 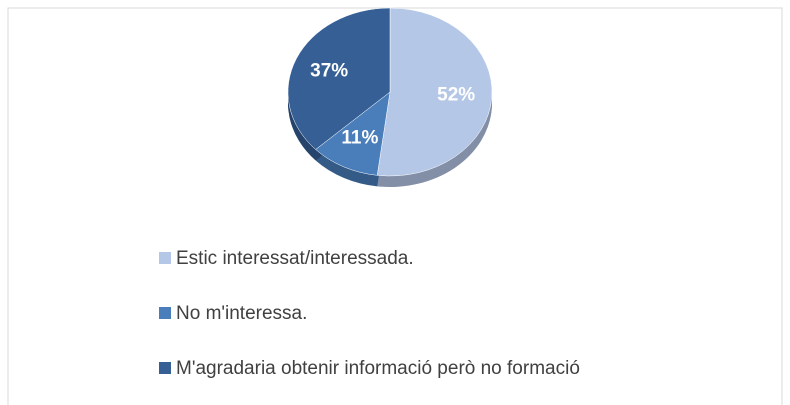 What do you see at coordinates (456, 94) in the screenshot?
I see `data-label: 52%` at bounding box center [456, 94].